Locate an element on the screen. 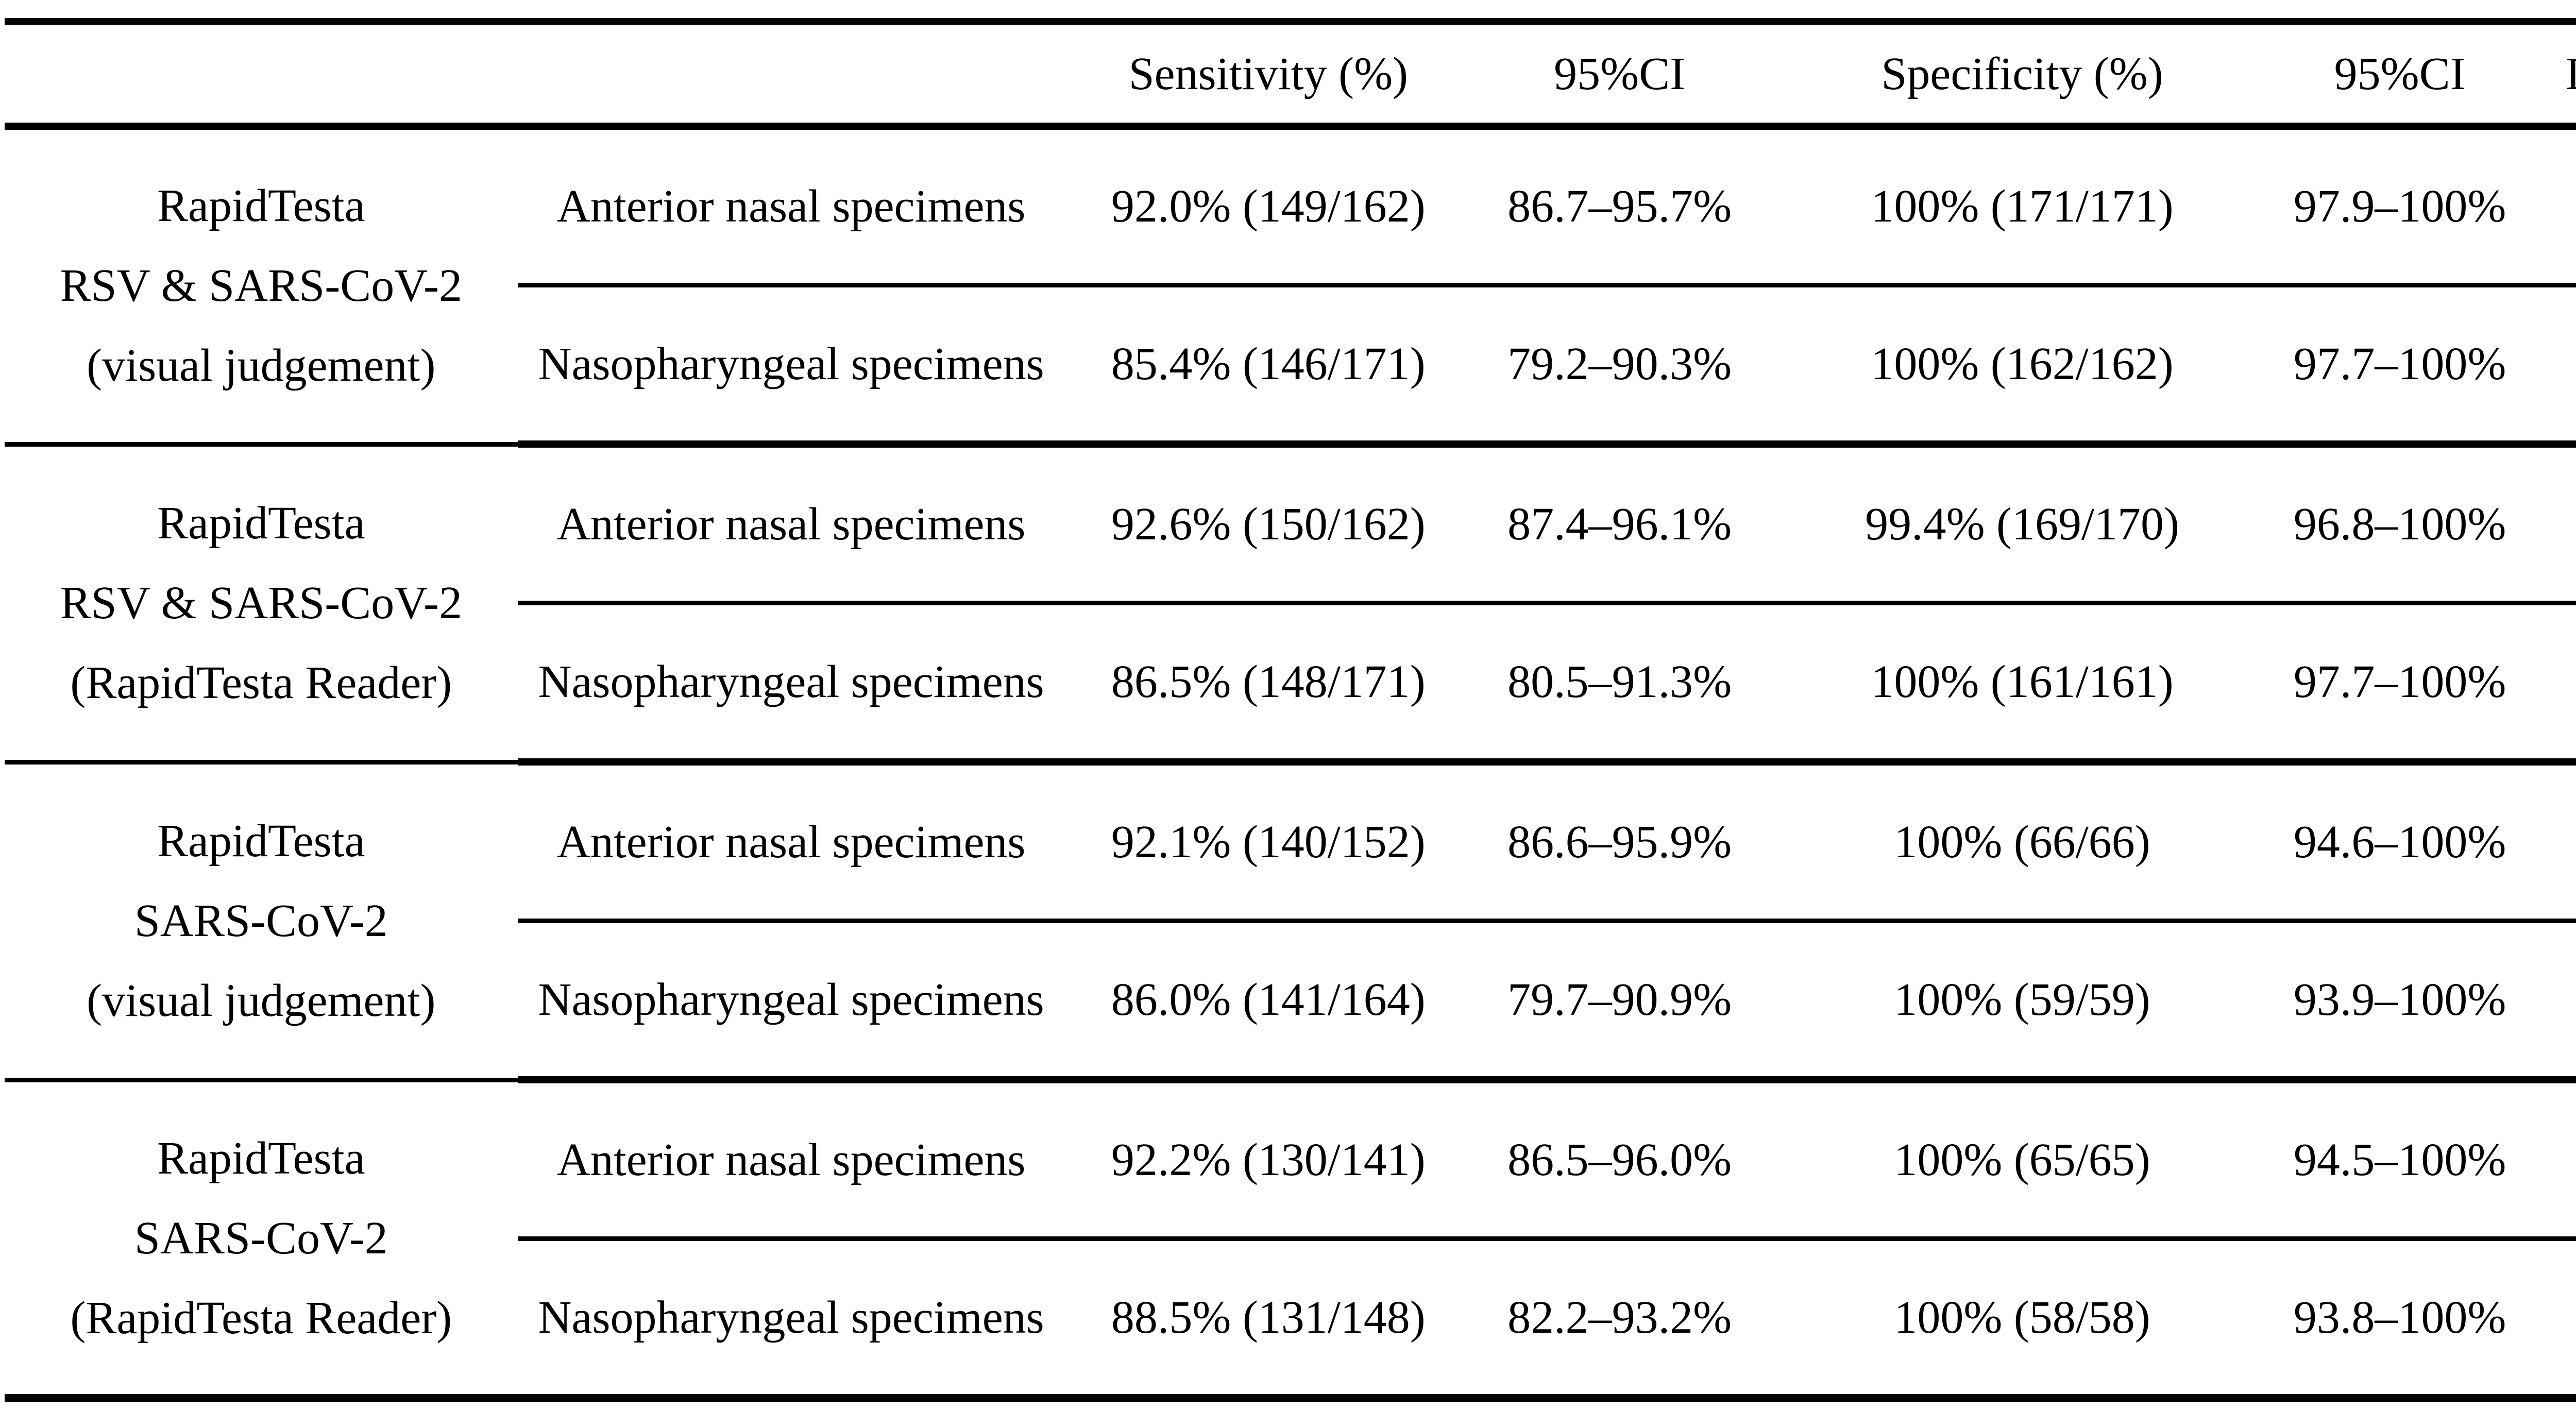 Image resolution: width=2576 pixels, height=1410 pixels. sensitivity-ci-cell: 87.4–96.1% is located at coordinates (1620, 524).